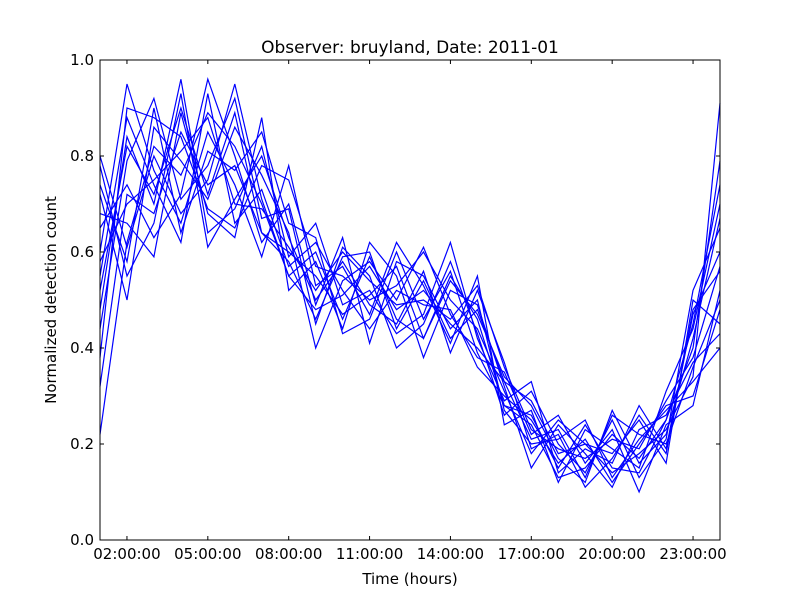 Image resolution: width=800 pixels, height=600 pixels. Describe the element at coordinates (82, 348) in the screenshot. I see `y-tick-label: 0.4` at that location.